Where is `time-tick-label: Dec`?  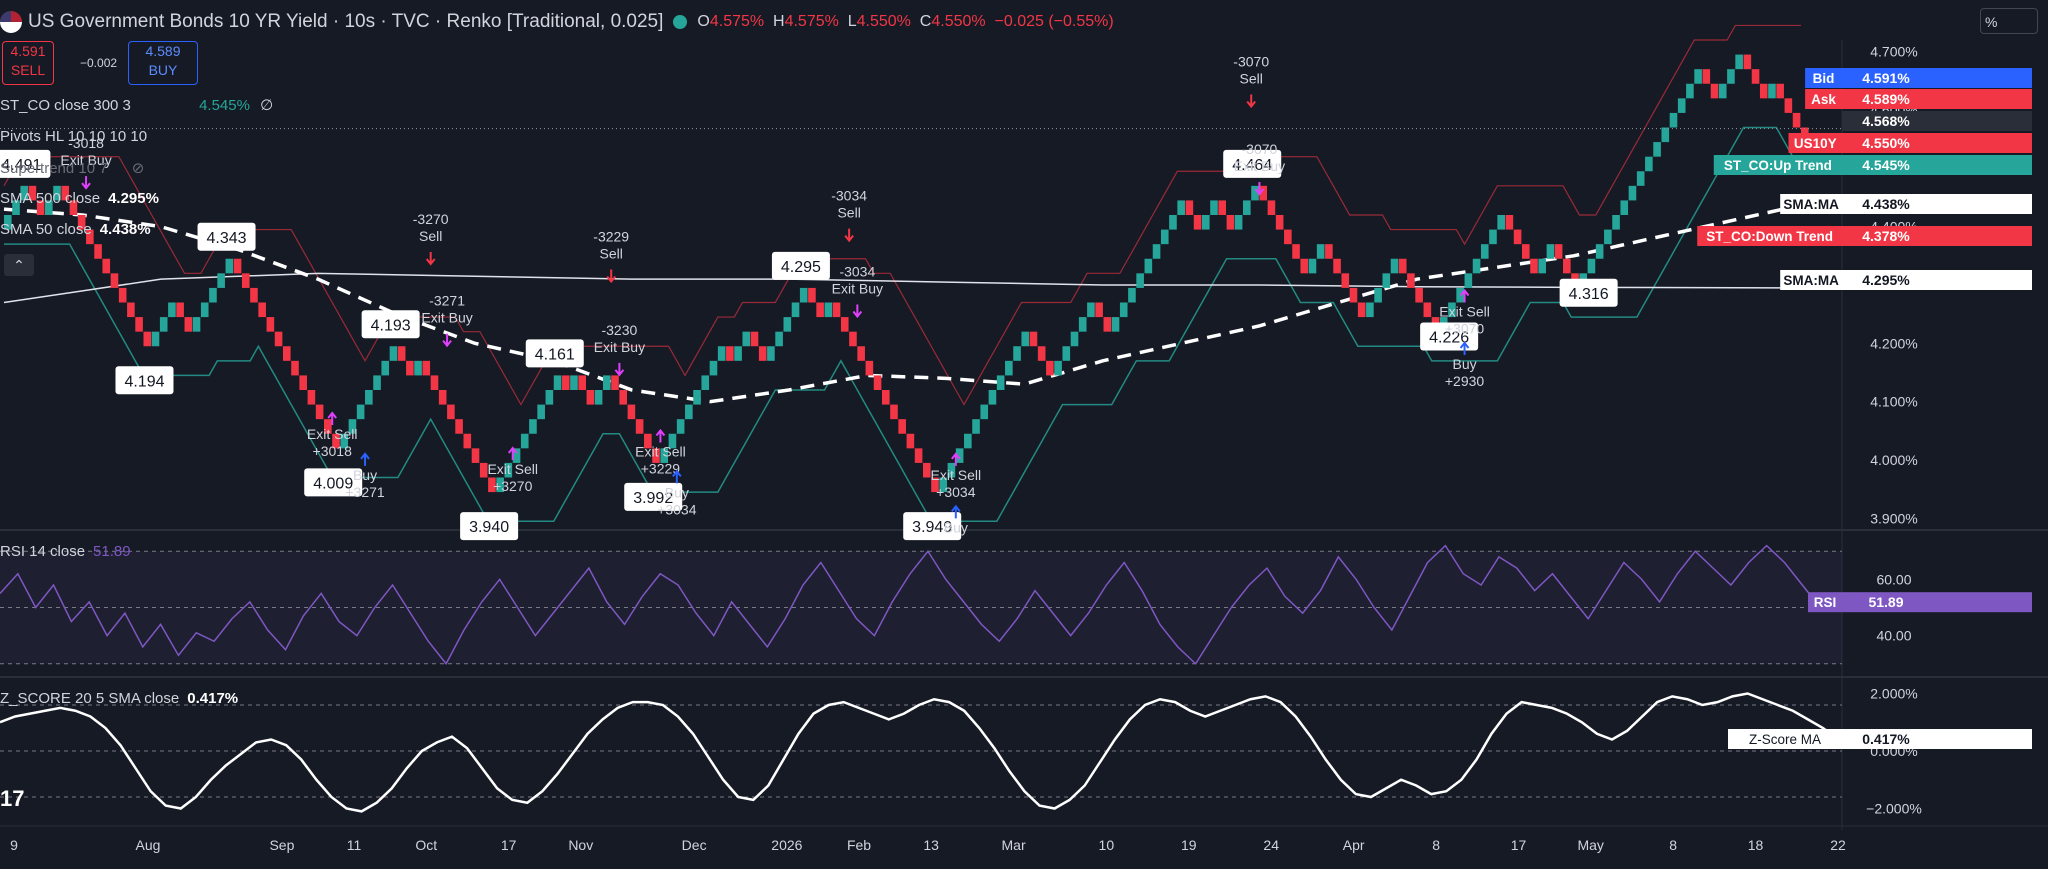 time-tick-label: Dec is located at coordinates (694, 845).